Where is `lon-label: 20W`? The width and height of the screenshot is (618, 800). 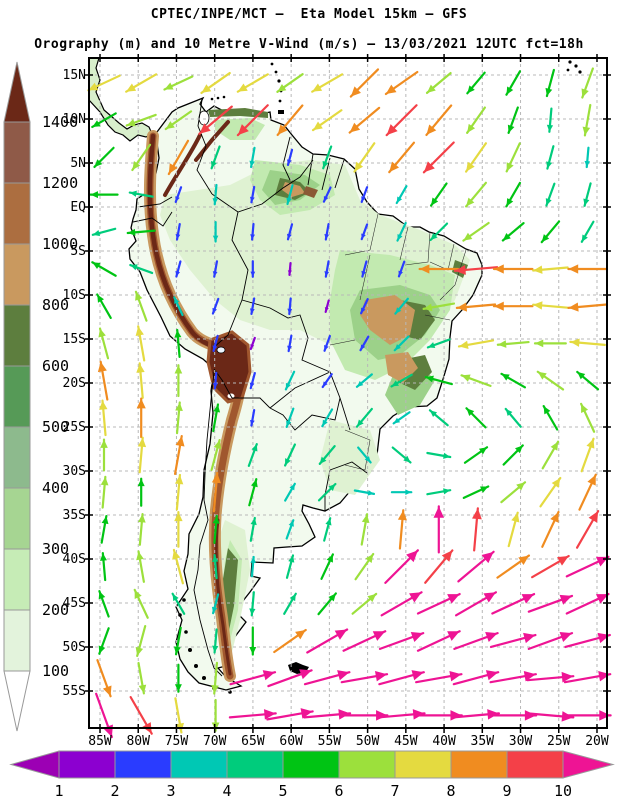
lon-label: 20W is located at coordinates (597, 741).